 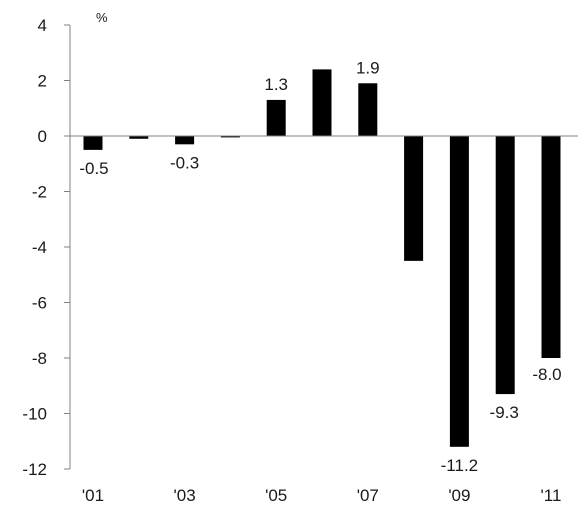 I want to click on data-label: -0.5, so click(x=93, y=168).